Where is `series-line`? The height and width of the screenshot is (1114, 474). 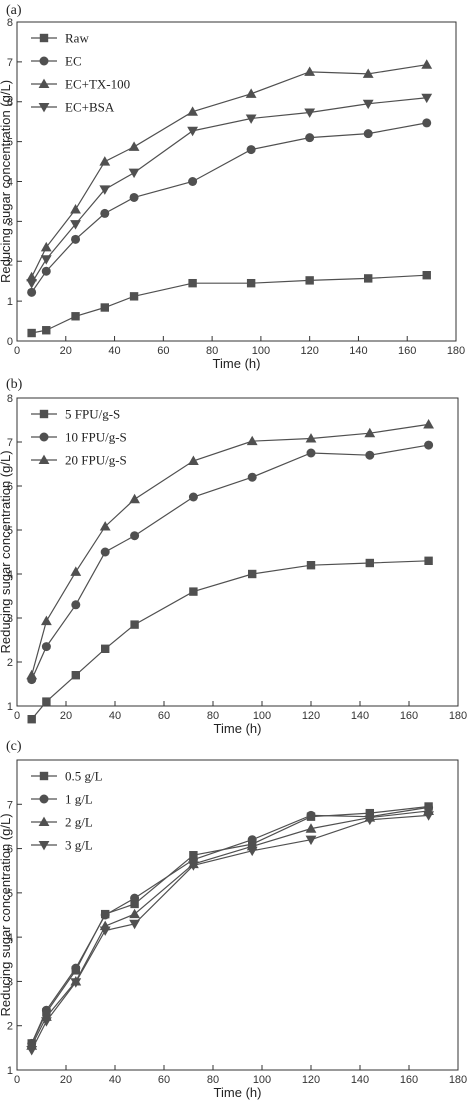 series-line is located at coordinates (230, 640).